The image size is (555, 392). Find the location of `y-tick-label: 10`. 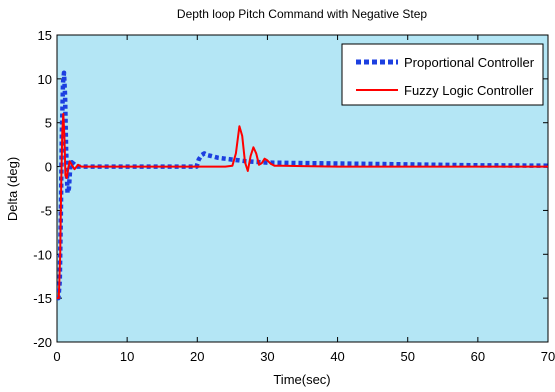

y-tick-label: 10 is located at coordinates (45, 79).